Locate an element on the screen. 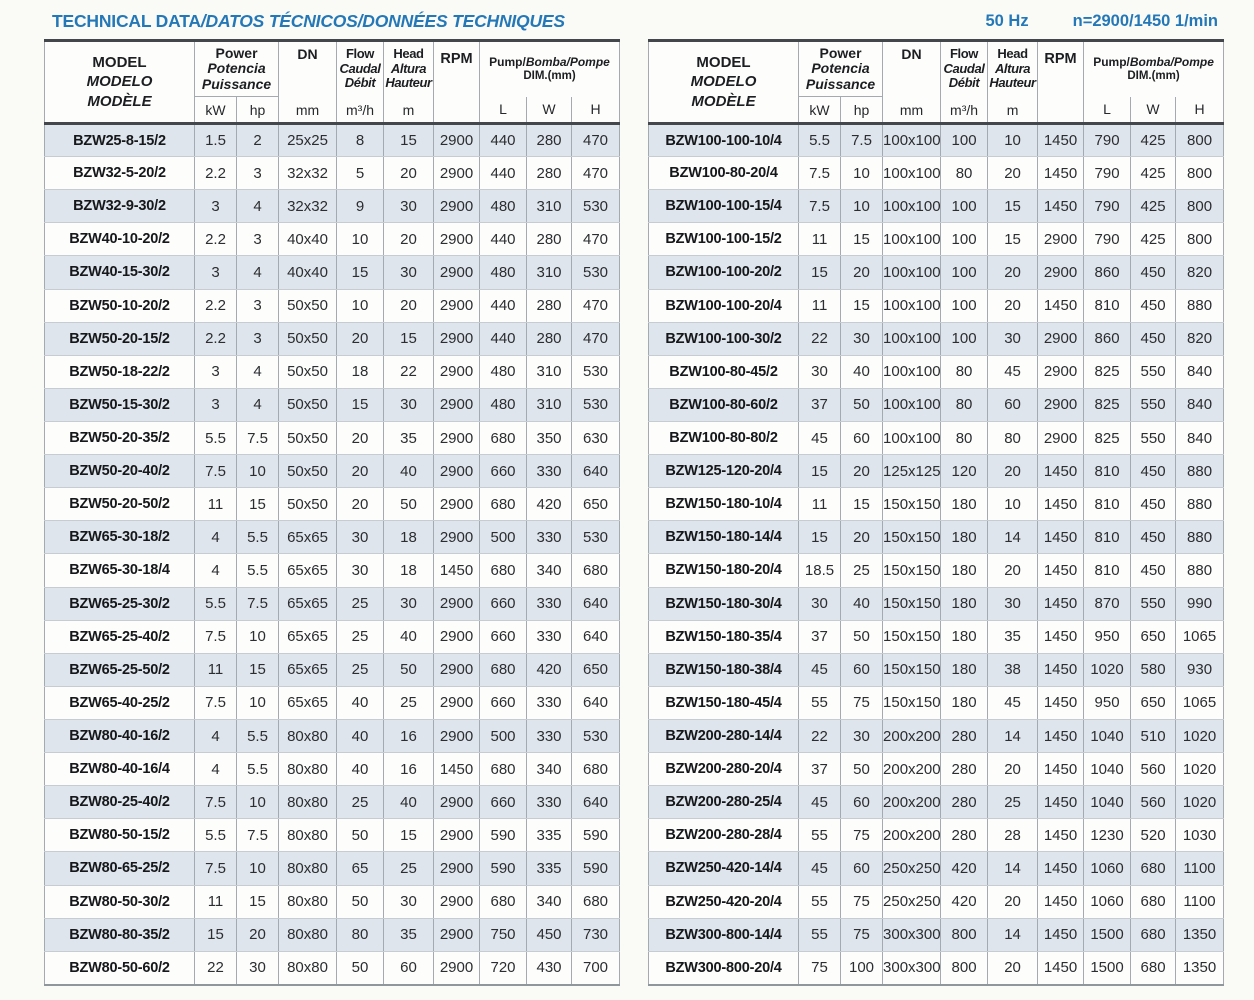  value-cell: 80x80 is located at coordinates (308, 835).